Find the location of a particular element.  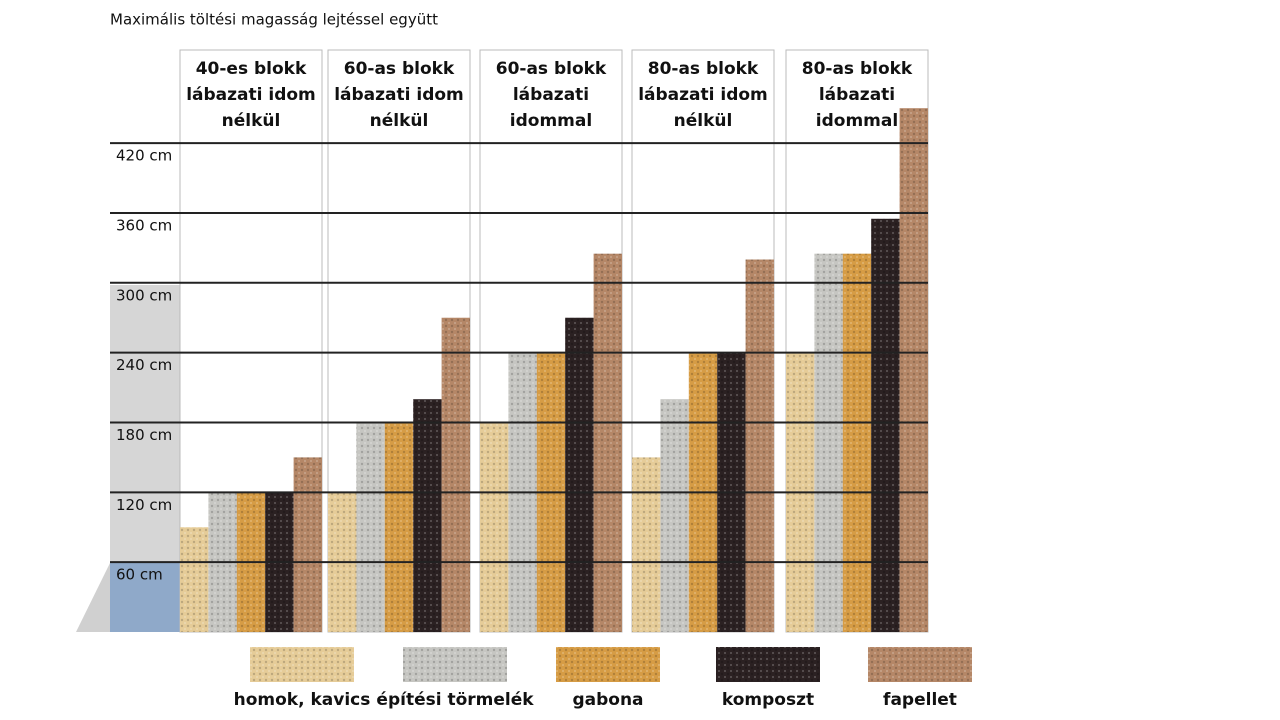

y-tick-label: 360 cm is located at coordinates (144, 225).